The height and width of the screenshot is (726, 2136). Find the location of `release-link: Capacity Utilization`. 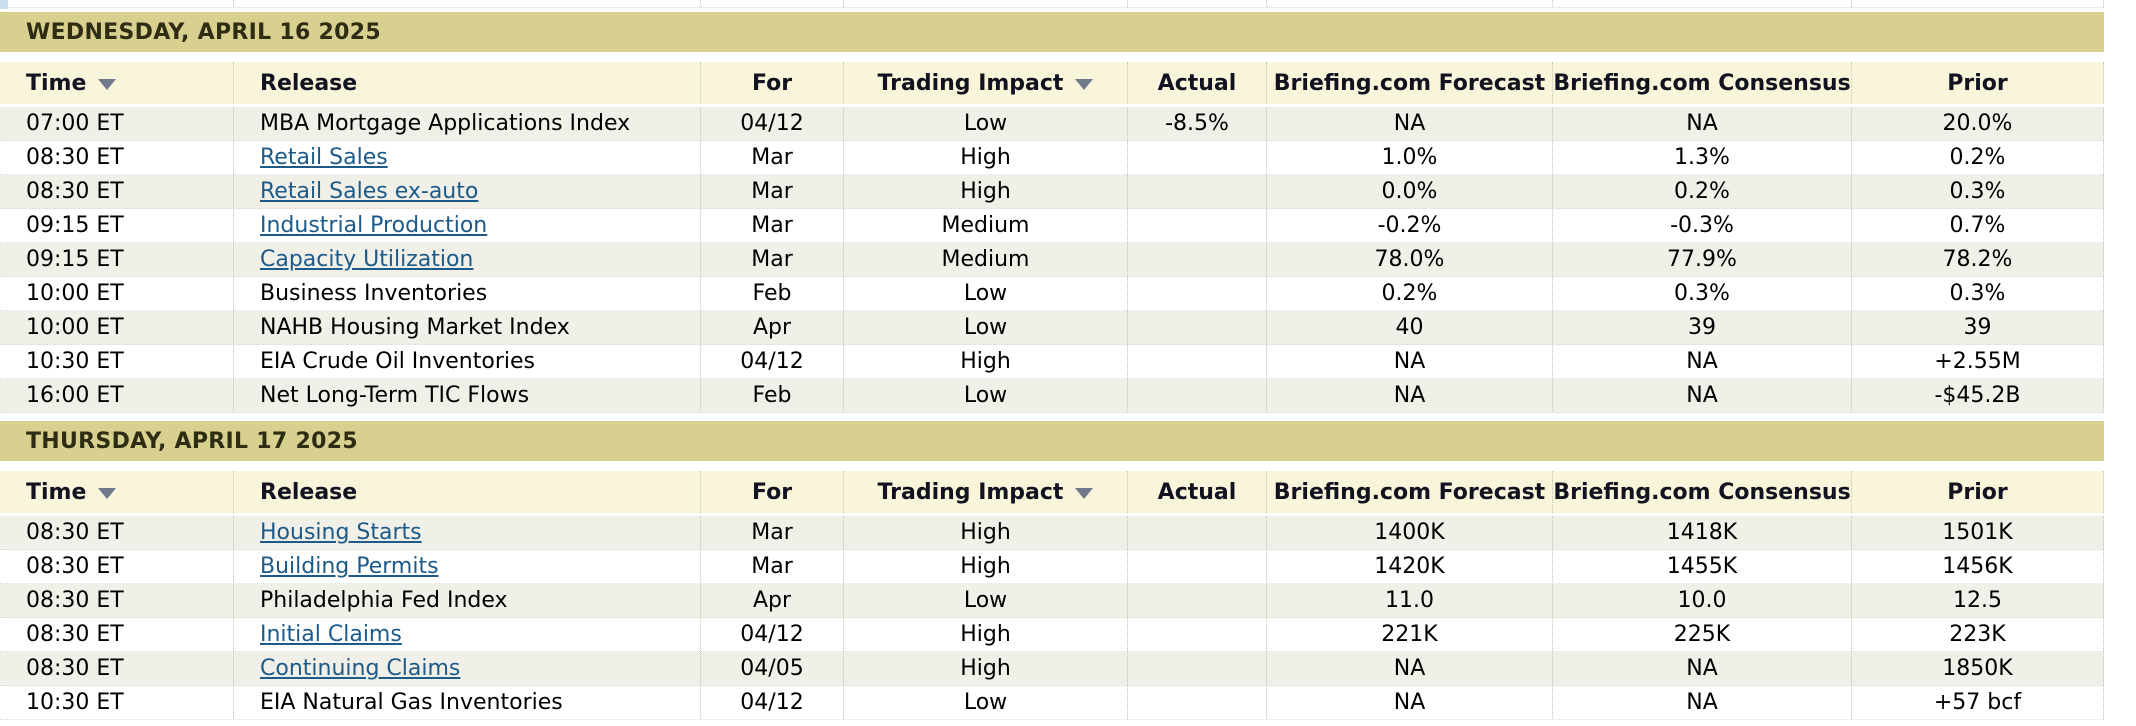

release-link: Capacity Utilization is located at coordinates (367, 259).